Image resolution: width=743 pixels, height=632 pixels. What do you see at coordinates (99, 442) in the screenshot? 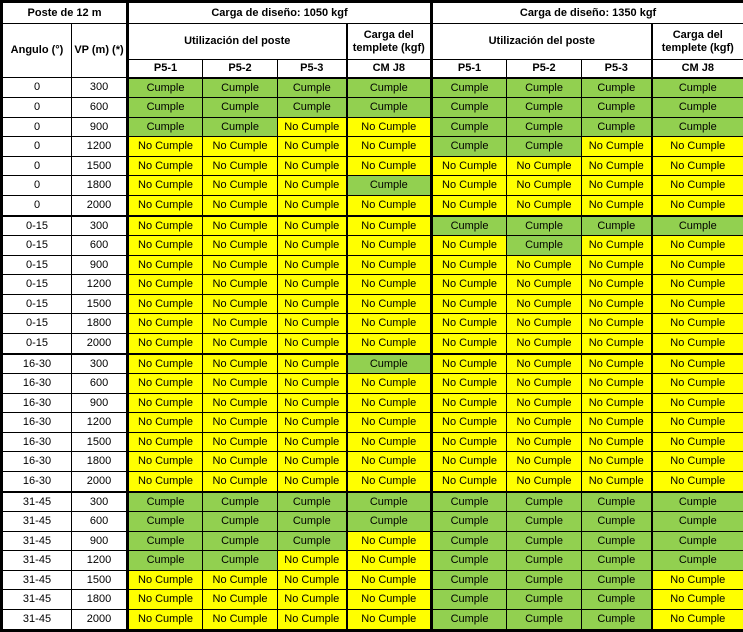
I see `vp-cell: 1500` at bounding box center [99, 442].